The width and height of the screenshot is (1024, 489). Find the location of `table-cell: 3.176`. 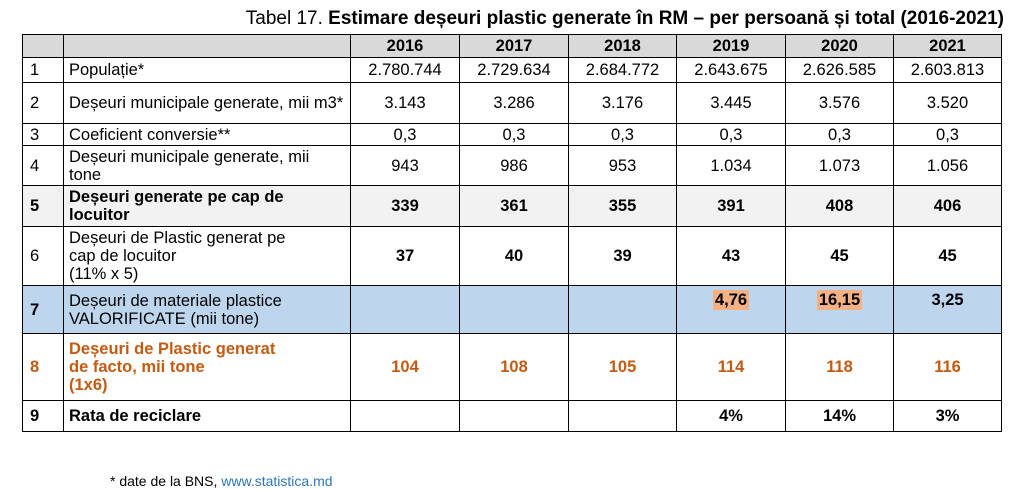

table-cell: 3.176 is located at coordinates (622, 103).